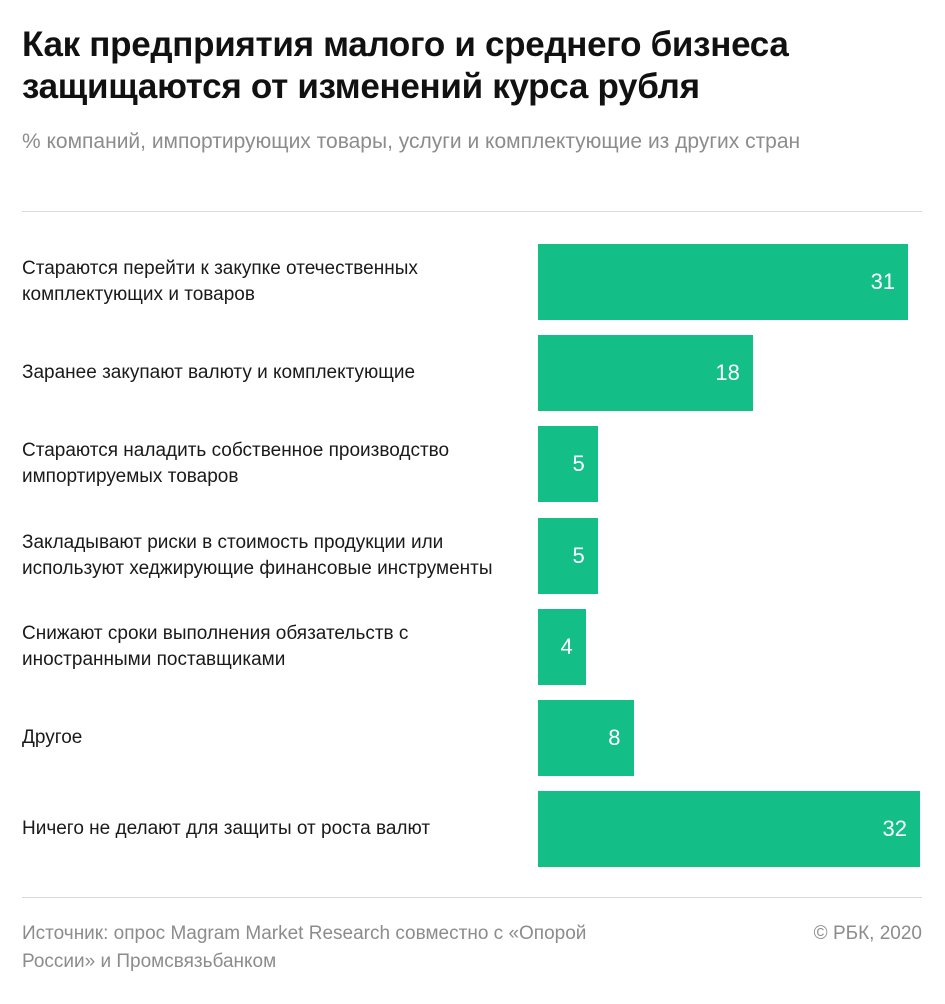  I want to click on copyright-note: © РБК, 2020, so click(867, 933).